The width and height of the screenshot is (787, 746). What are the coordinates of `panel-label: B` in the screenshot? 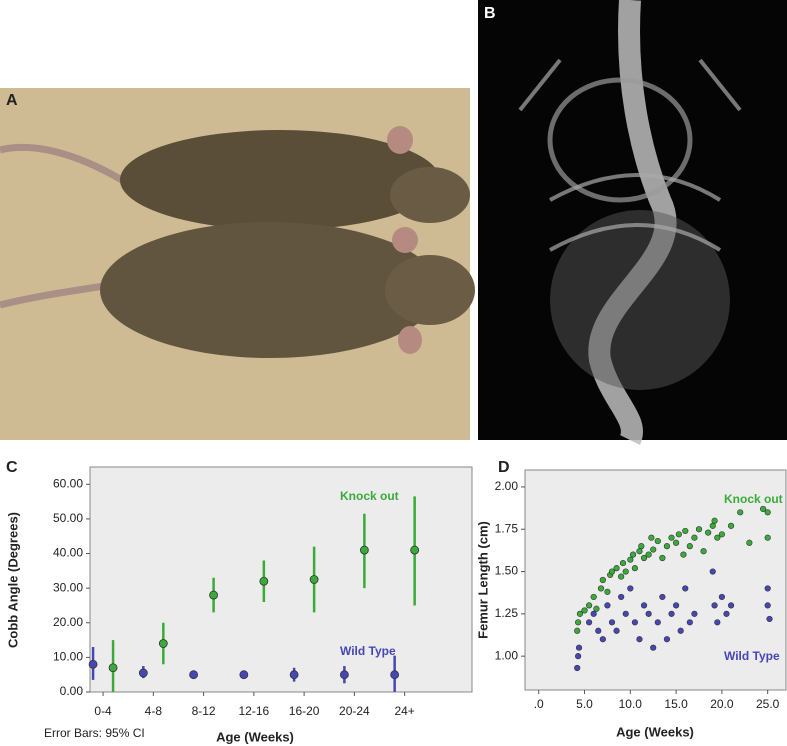 It's located at (490, 13).